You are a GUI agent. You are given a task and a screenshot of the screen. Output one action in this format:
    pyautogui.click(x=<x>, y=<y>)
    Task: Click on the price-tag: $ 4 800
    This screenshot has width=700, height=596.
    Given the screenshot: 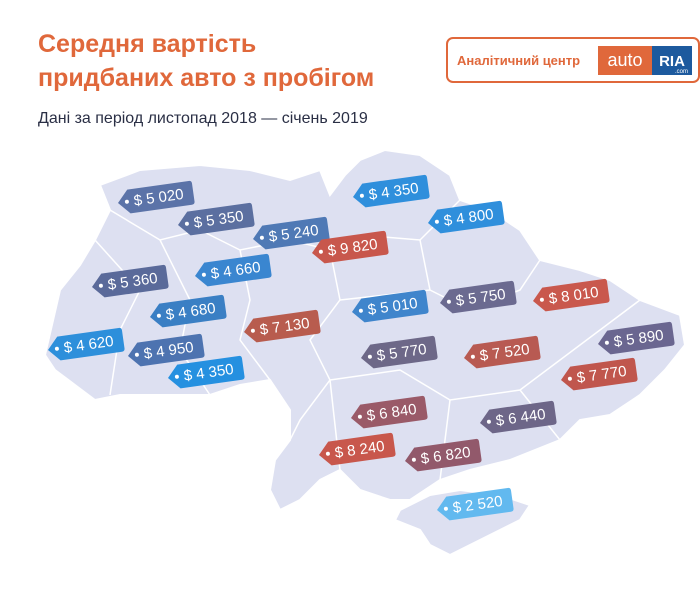 What is the action you would take?
    pyautogui.click(x=466, y=217)
    